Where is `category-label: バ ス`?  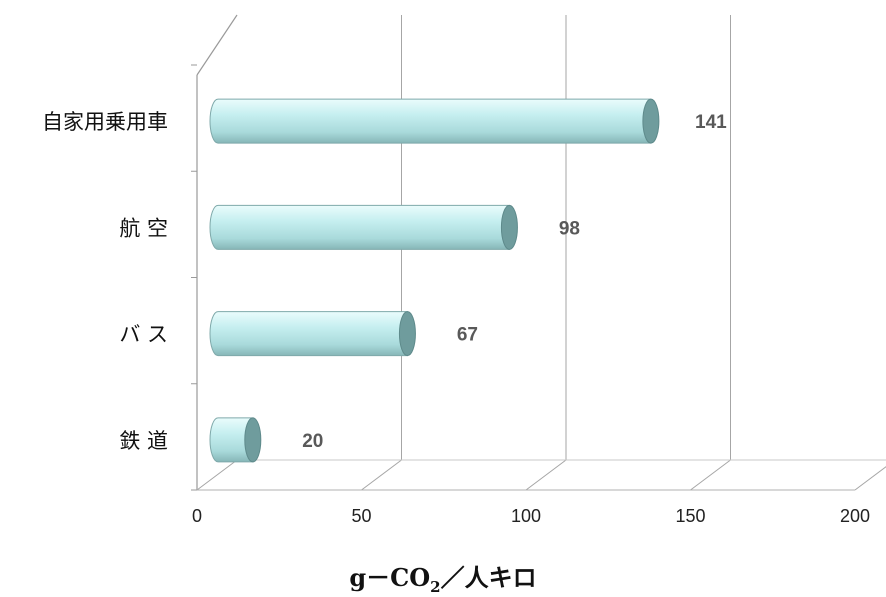
category-label: バ ス is located at coordinates (143, 335).